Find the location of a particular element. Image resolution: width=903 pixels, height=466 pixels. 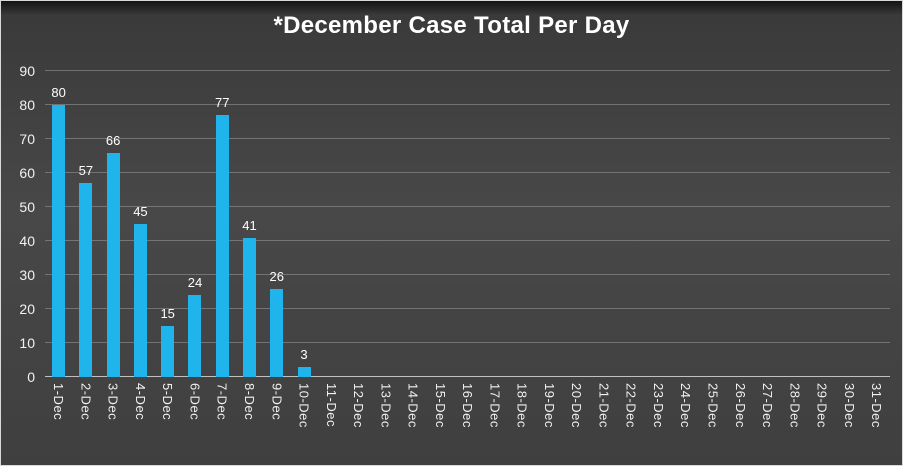

bar-6-Dec: 24 is located at coordinates (195, 326).